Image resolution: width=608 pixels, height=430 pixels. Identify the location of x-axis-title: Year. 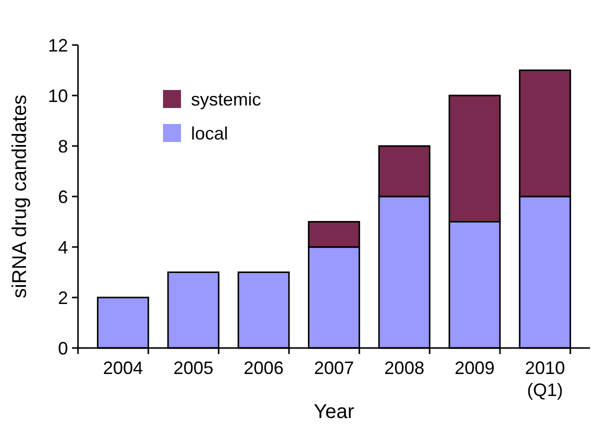
(334, 412).